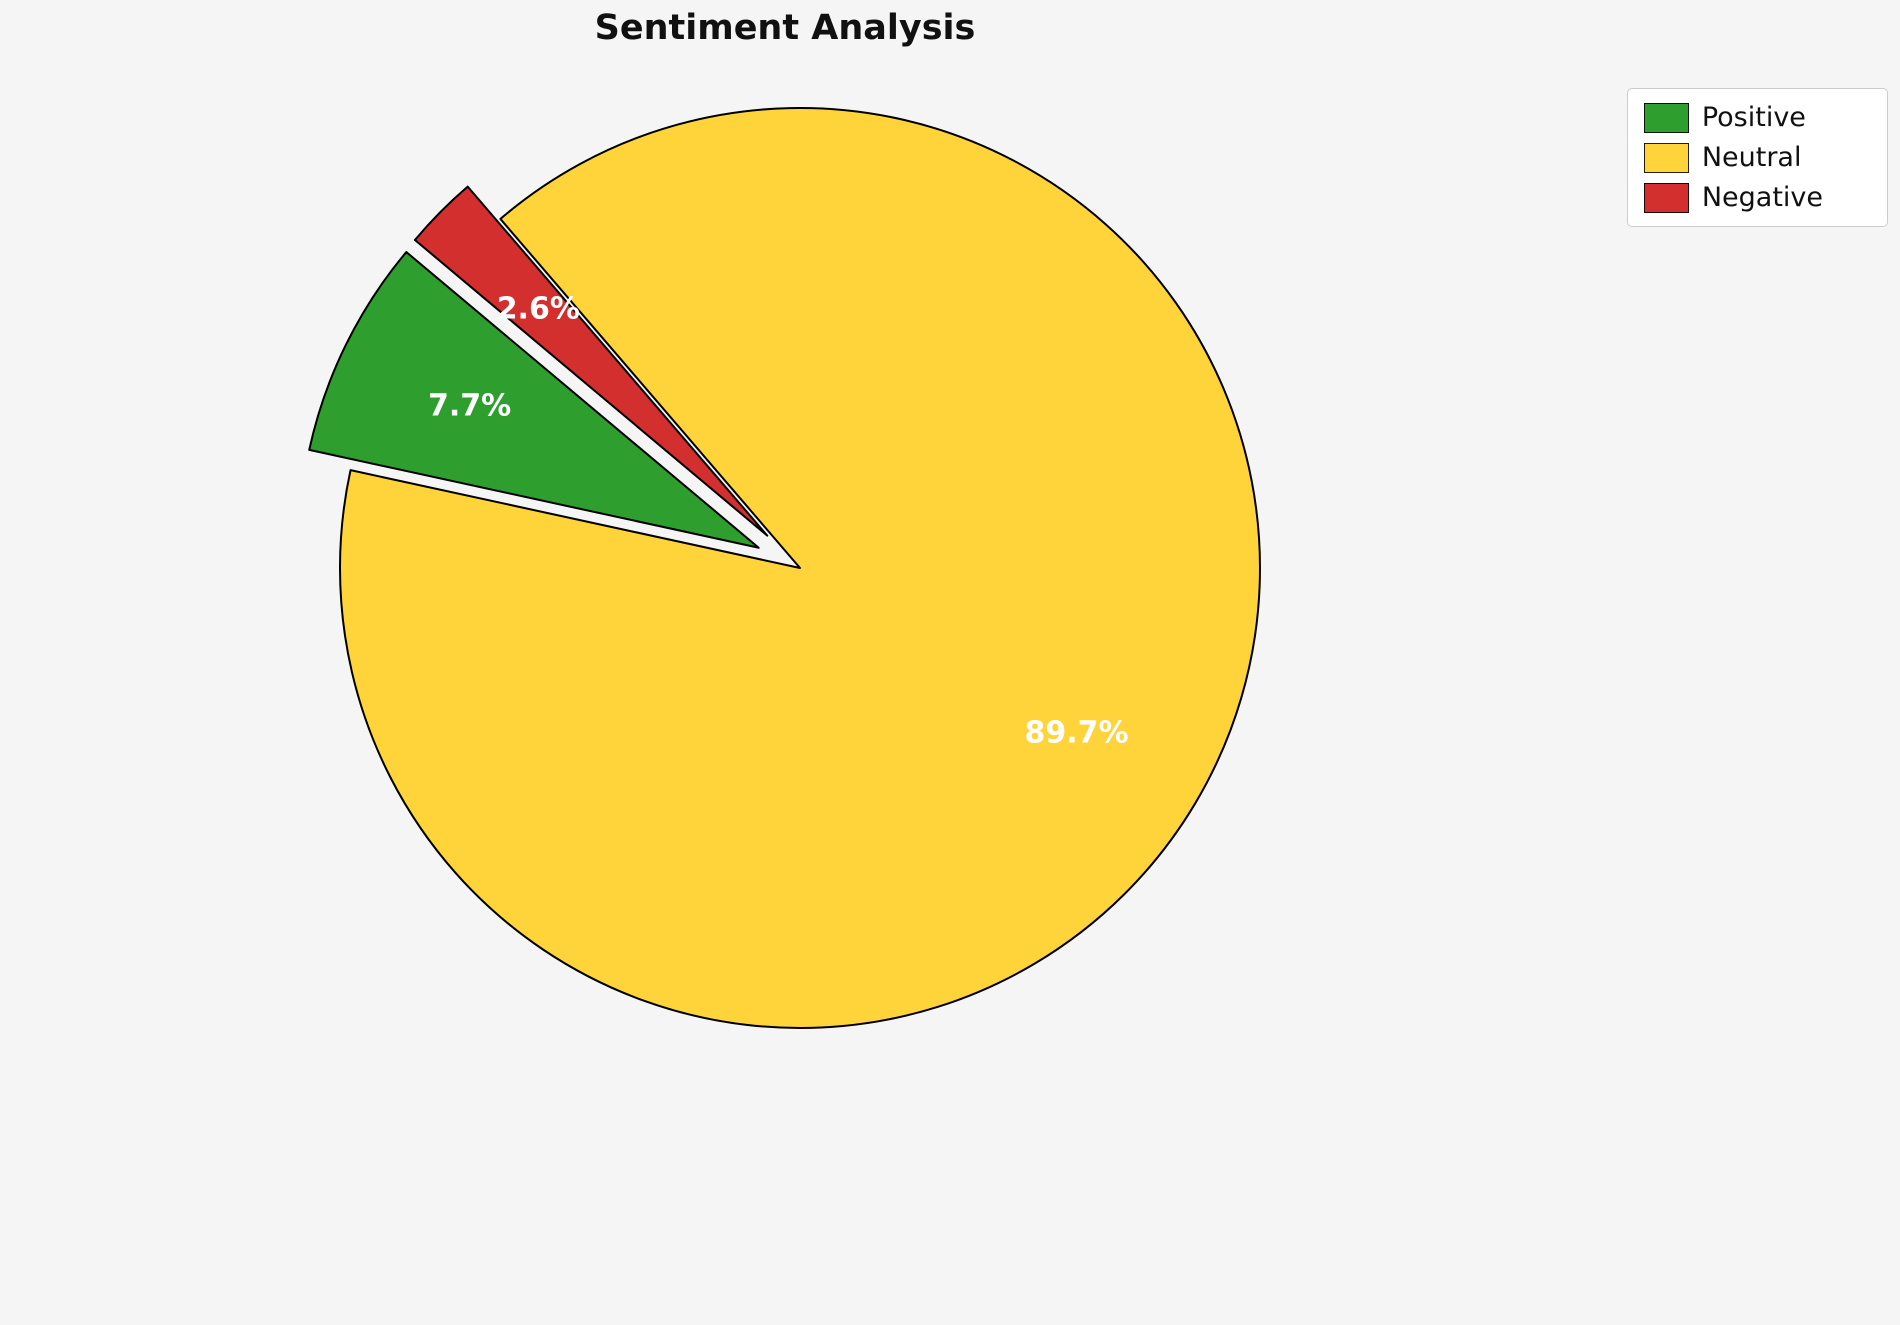 Image resolution: width=1900 pixels, height=1325 pixels. Describe the element at coordinates (538, 309) in the screenshot. I see `percent-label-negative: 2.6%` at that location.